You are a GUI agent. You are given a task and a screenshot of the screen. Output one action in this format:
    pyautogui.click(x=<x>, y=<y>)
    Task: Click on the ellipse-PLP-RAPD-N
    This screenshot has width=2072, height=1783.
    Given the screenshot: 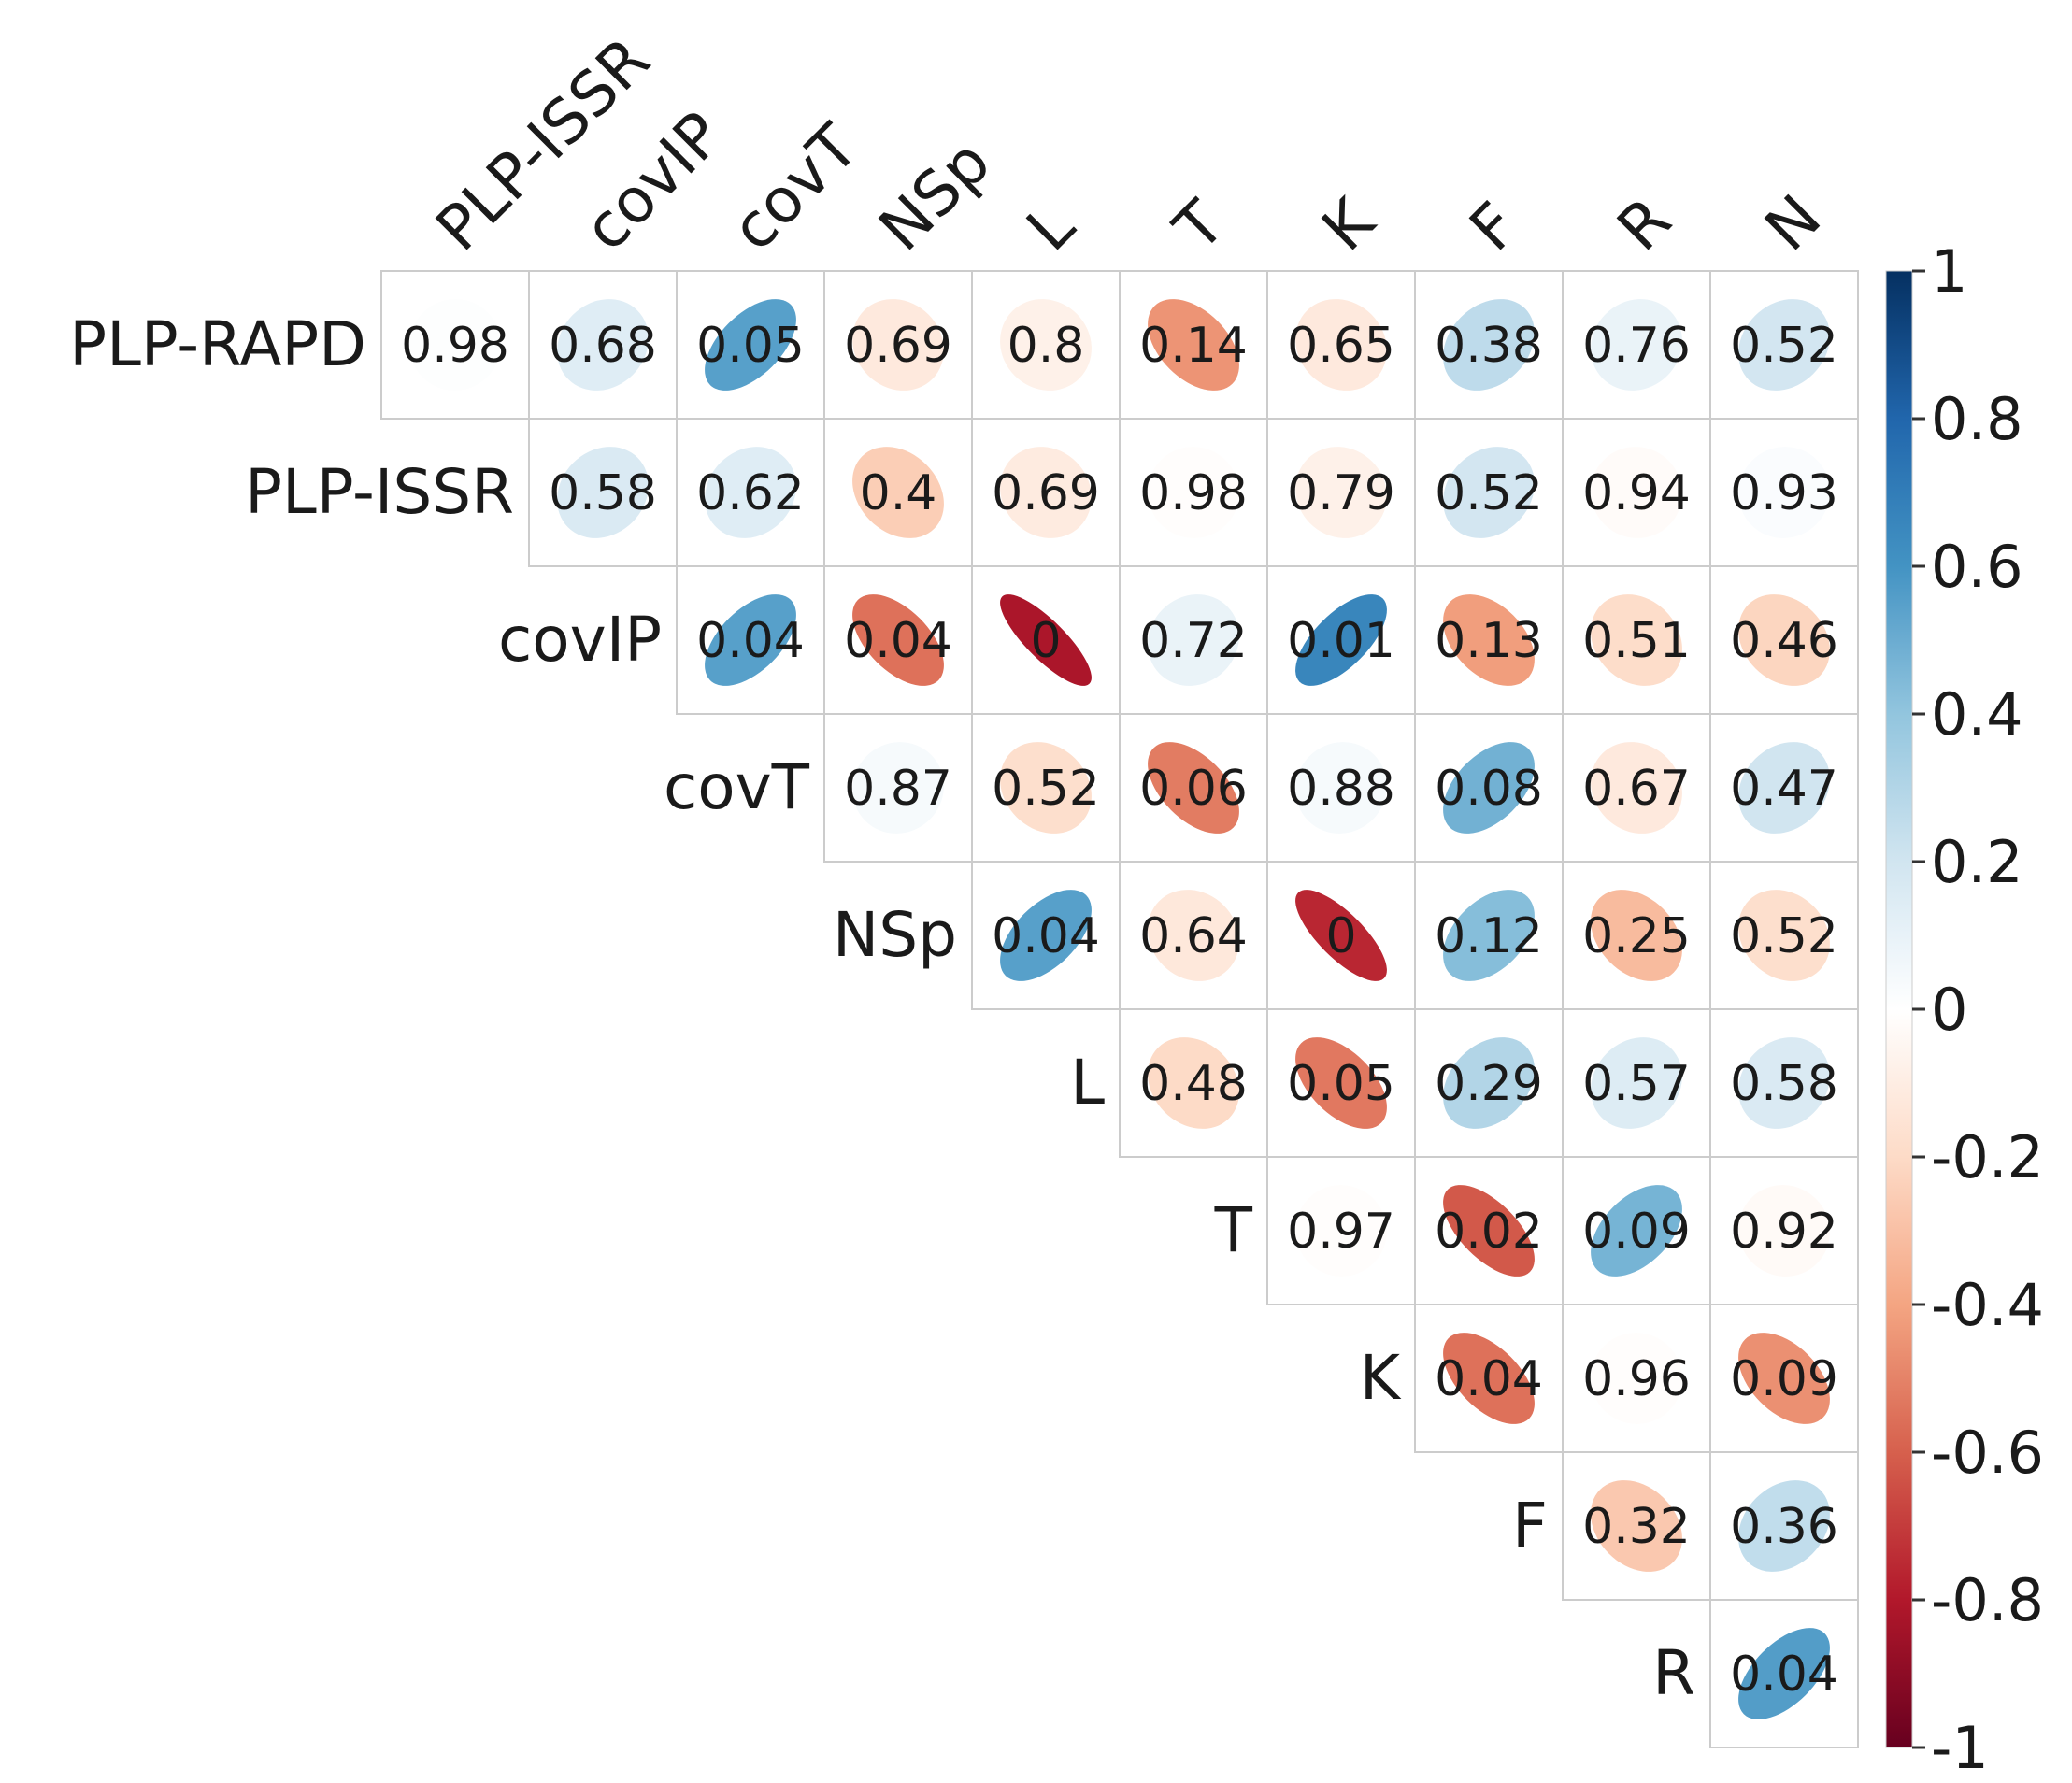 What is the action you would take?
    pyautogui.click(x=1784, y=345)
    